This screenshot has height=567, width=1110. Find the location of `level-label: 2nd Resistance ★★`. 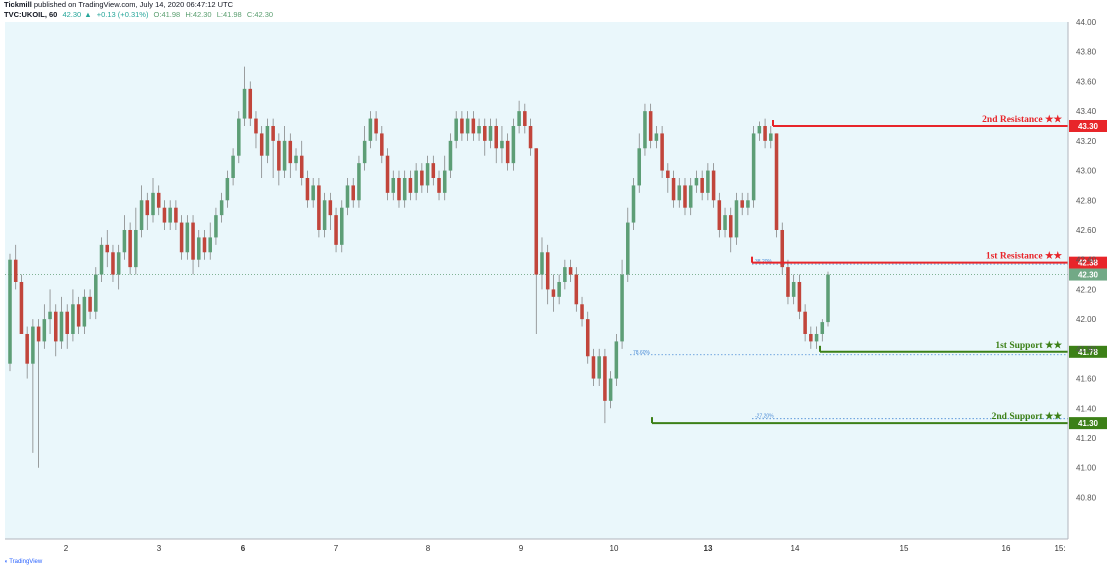

level-label: 2nd Resistance ★★ is located at coordinates (1022, 119).